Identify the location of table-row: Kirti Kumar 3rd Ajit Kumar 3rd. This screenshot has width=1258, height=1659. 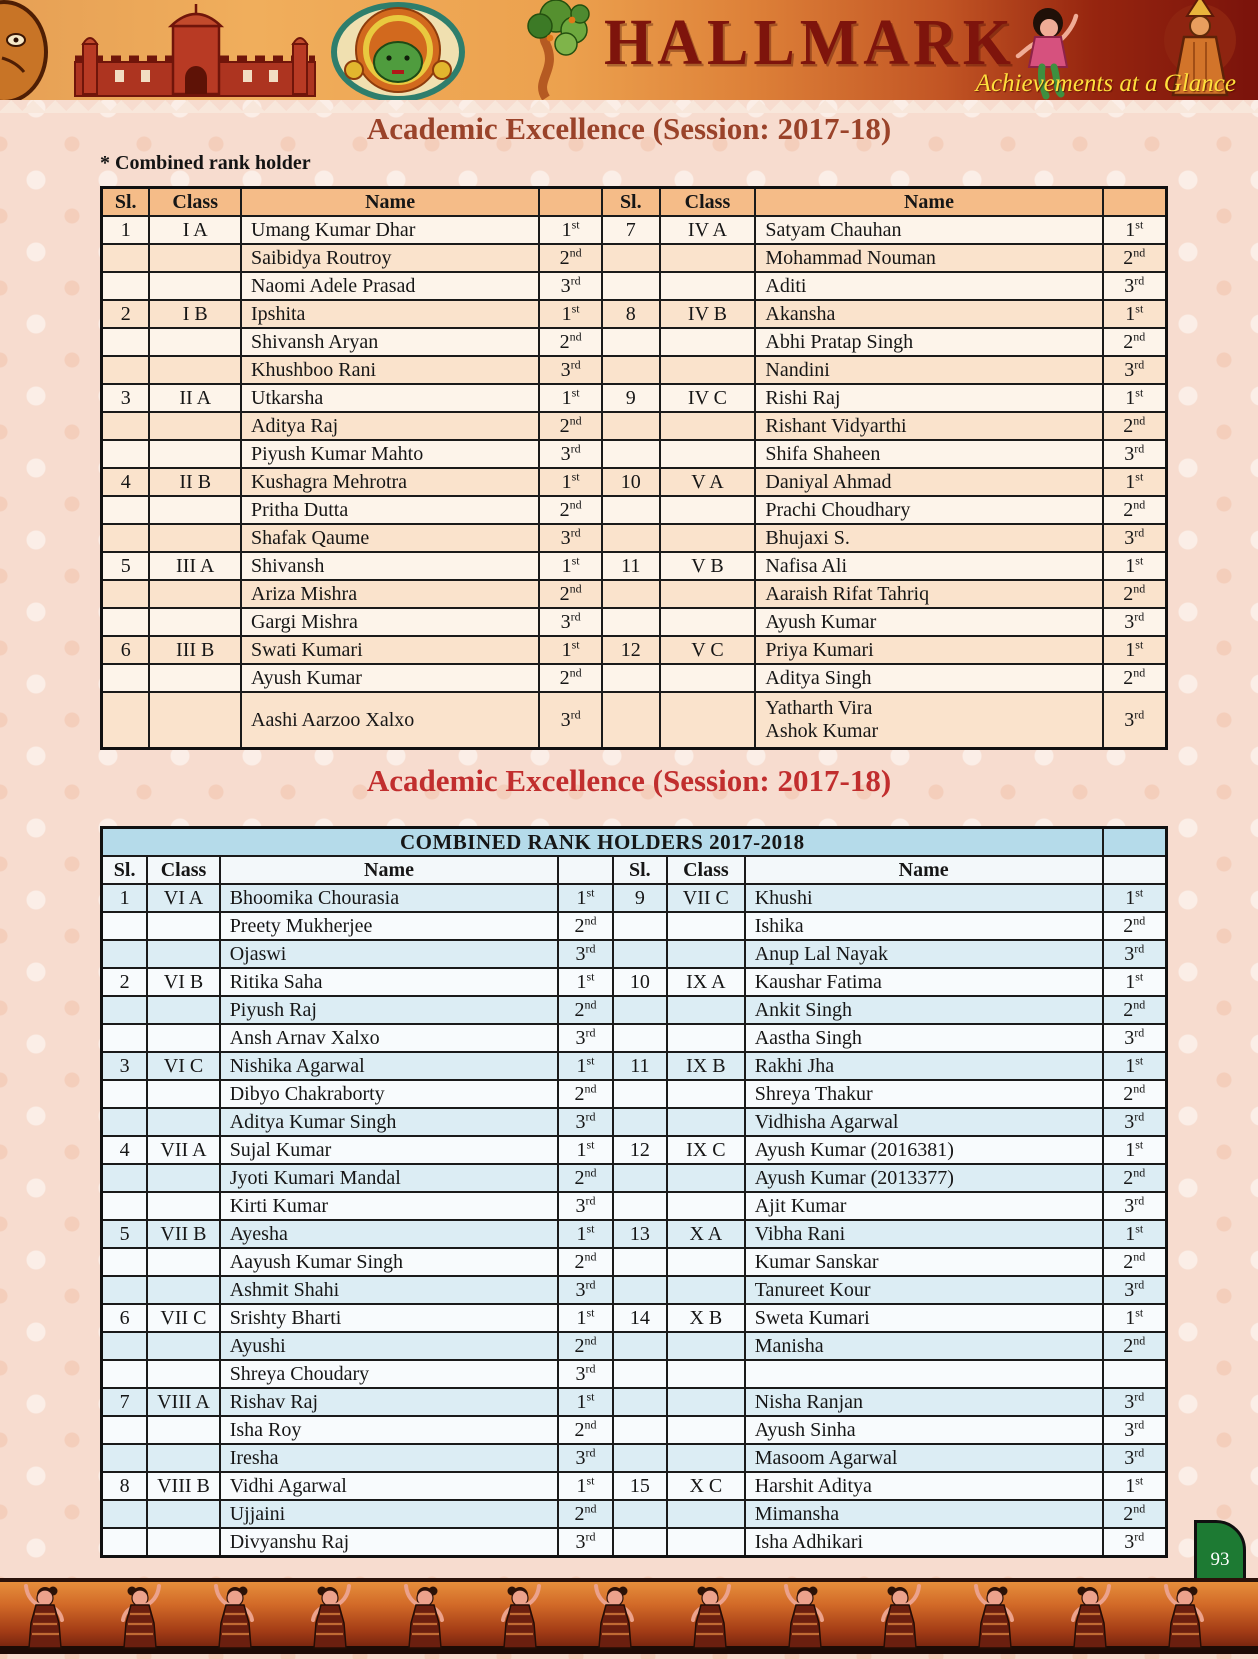
(634, 1206).